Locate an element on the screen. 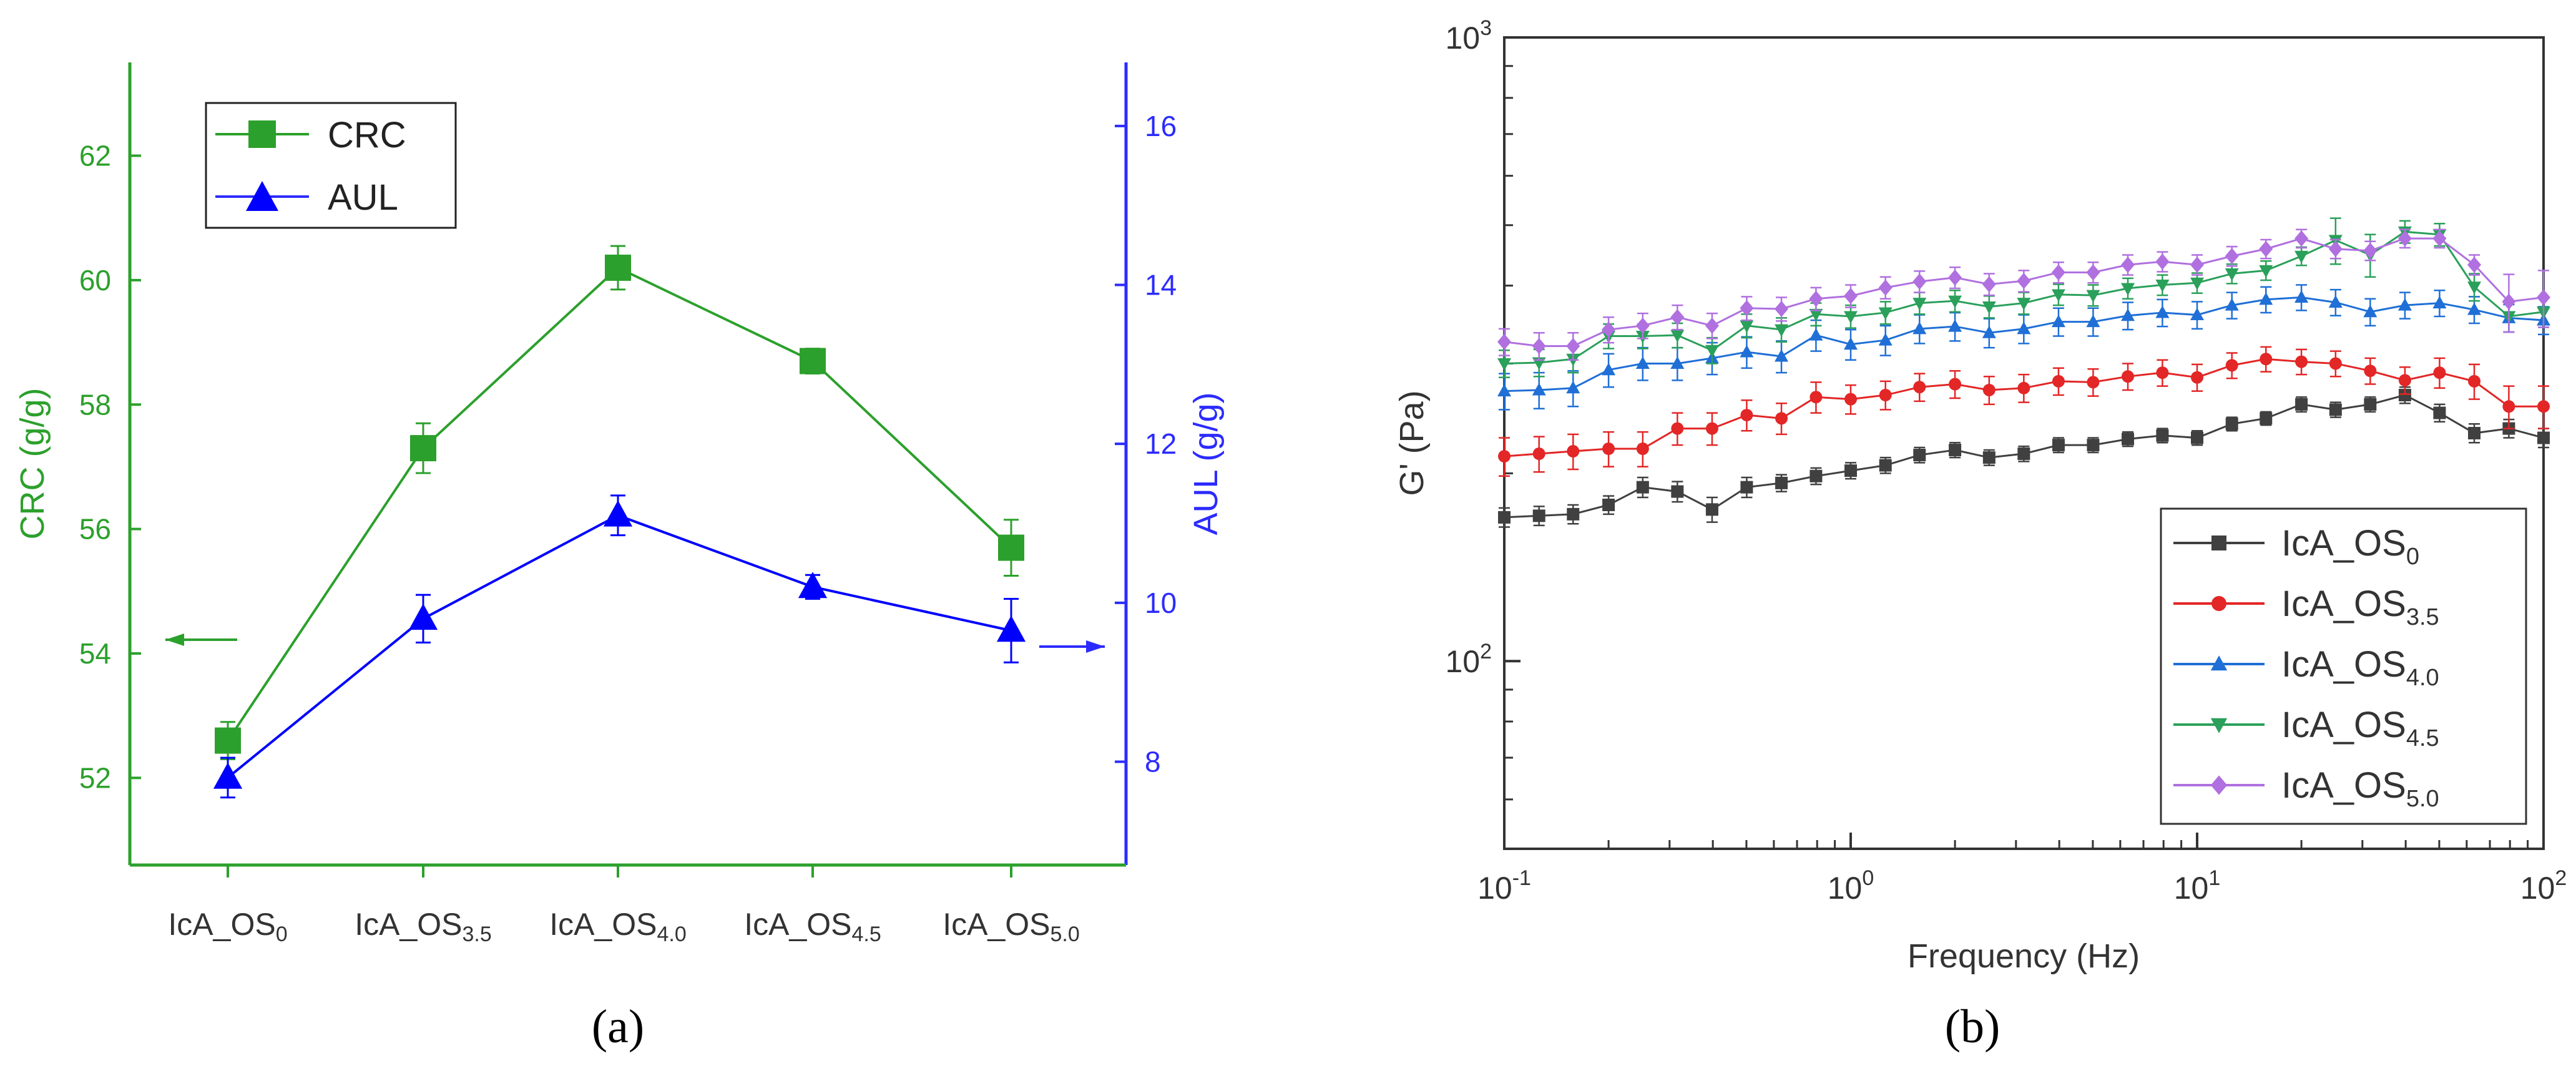  chart-b-xlabel: Frequency (Hz) is located at coordinates (2024, 956).